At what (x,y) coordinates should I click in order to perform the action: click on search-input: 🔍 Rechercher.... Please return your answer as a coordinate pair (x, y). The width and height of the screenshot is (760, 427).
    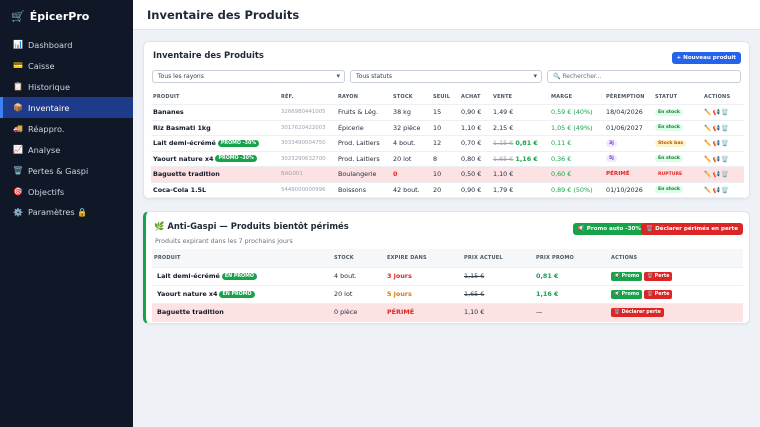
    Looking at the image, I should click on (644, 76).